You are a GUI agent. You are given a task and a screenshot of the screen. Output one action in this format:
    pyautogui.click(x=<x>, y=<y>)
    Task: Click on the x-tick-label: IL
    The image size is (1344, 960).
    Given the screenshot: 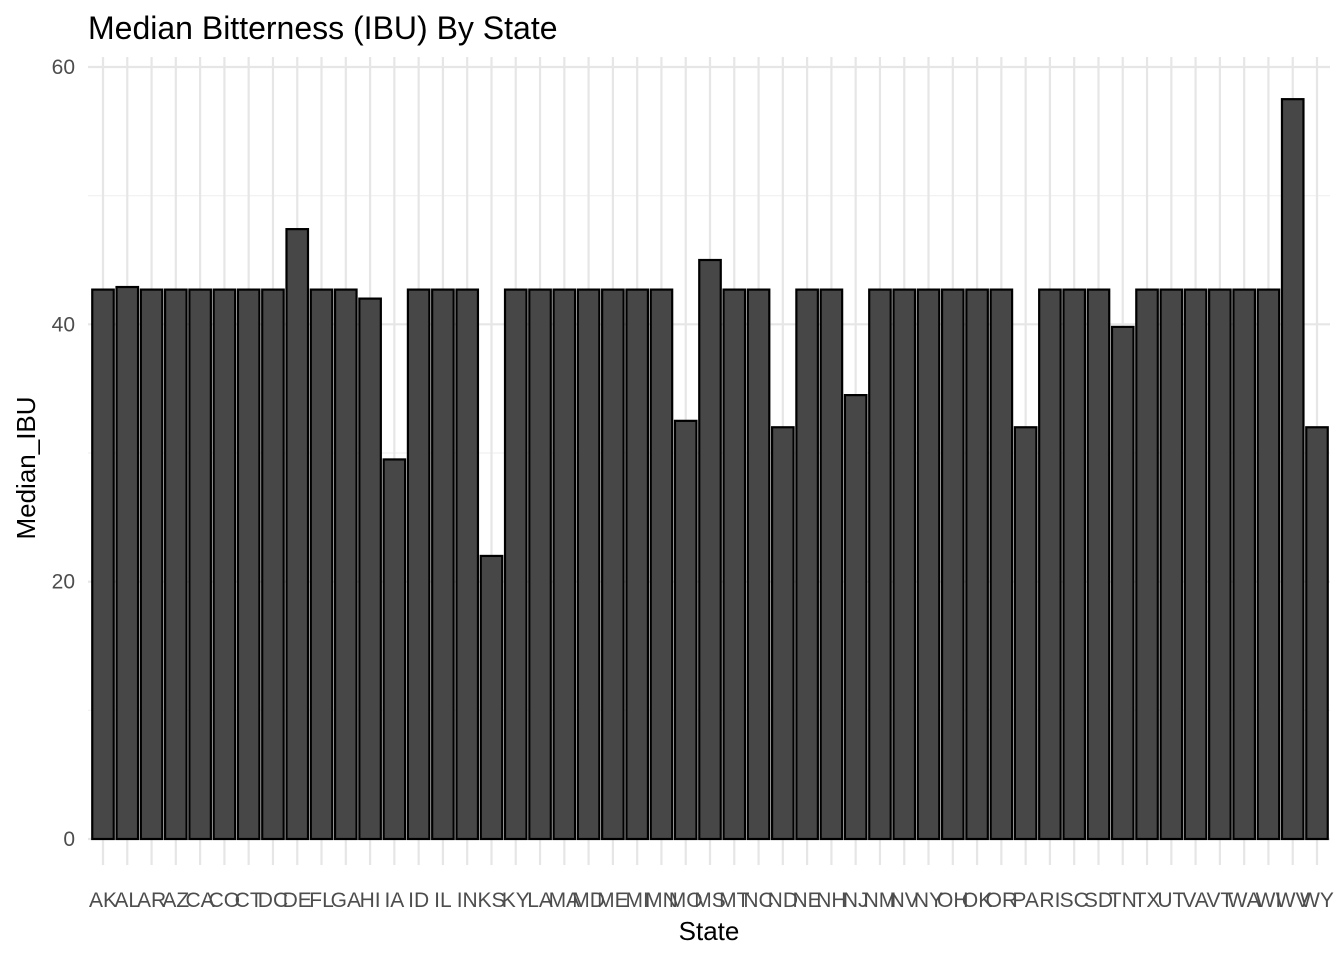 What is the action you would take?
    pyautogui.click(x=443, y=900)
    